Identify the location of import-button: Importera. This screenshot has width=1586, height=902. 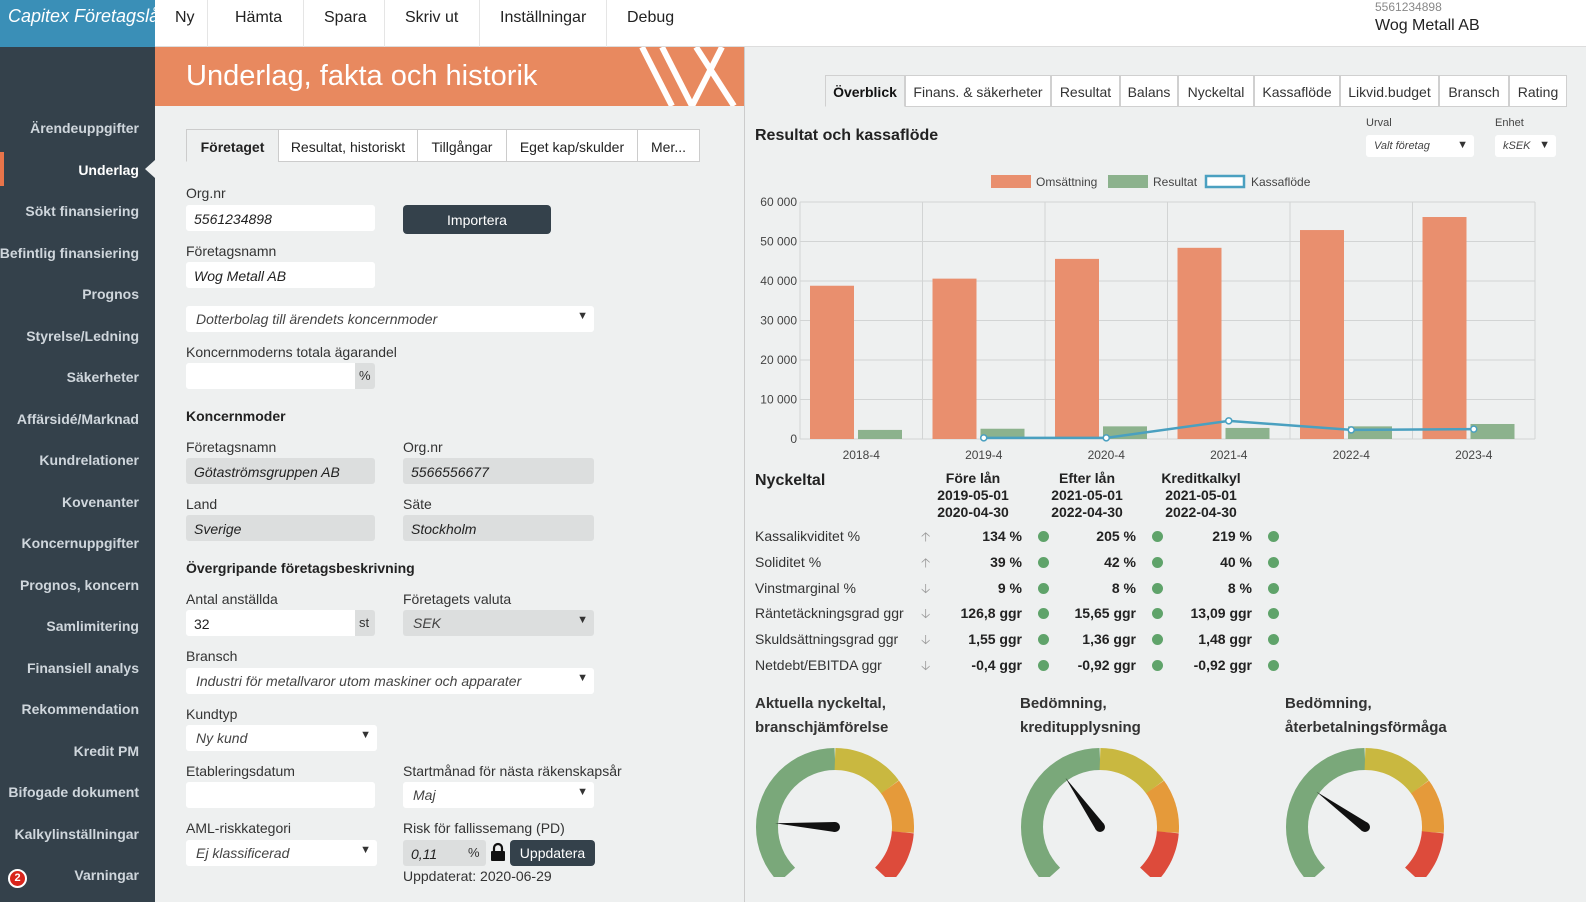
(477, 219).